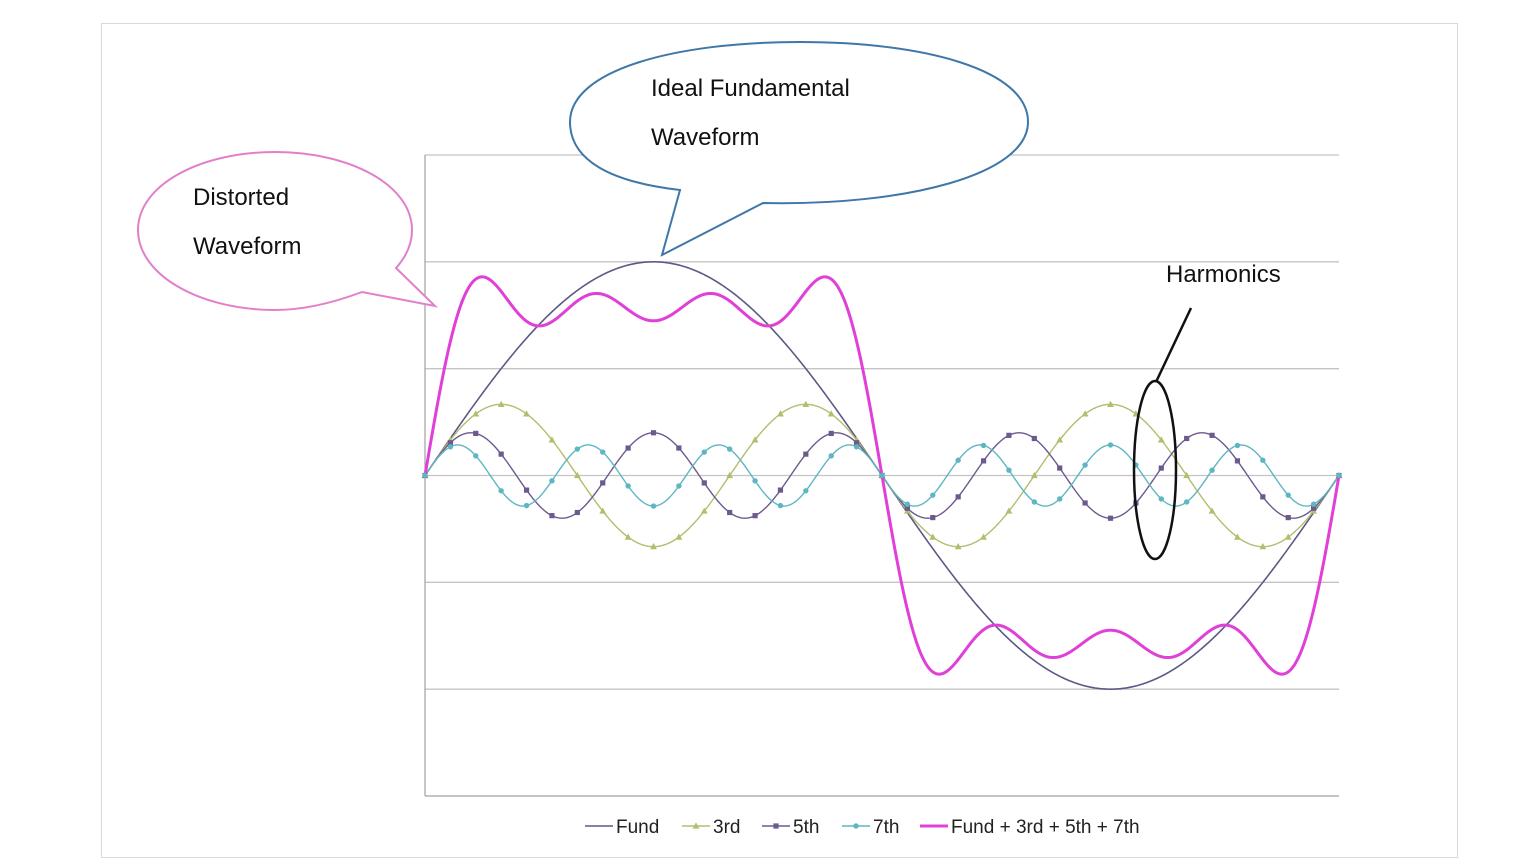 The width and height of the screenshot is (1536, 864). I want to click on legend-marker-h5, so click(776, 826).